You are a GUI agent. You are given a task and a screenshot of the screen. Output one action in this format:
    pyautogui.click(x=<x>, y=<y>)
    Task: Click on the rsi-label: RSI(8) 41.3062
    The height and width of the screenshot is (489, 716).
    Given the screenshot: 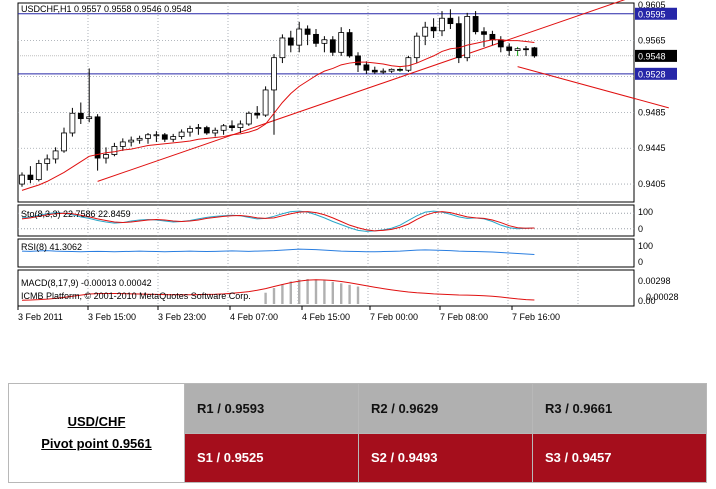 What is the action you would take?
    pyautogui.click(x=51, y=247)
    